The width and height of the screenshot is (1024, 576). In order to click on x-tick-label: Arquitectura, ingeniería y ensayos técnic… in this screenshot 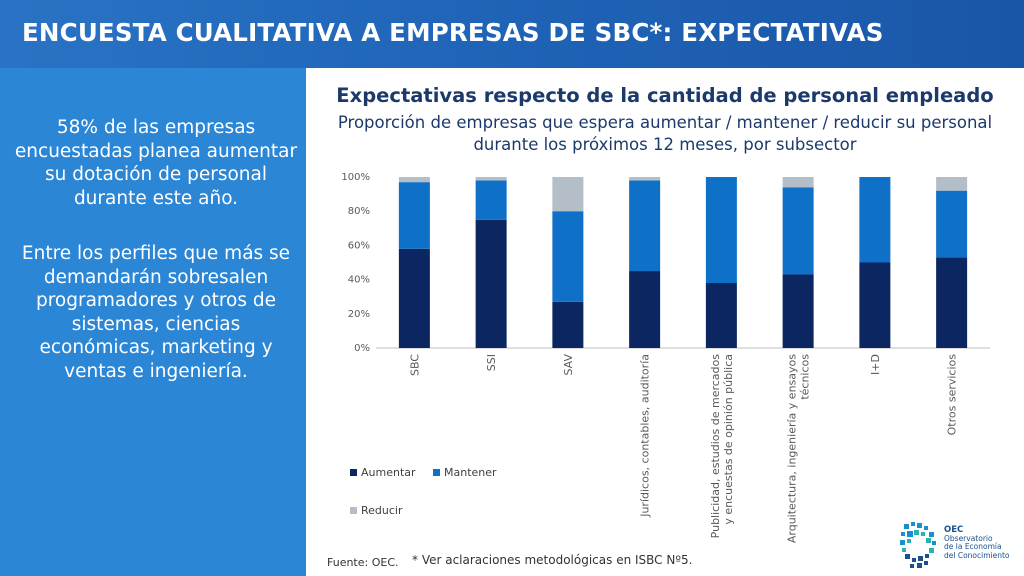, I will do `click(799, 448)`.